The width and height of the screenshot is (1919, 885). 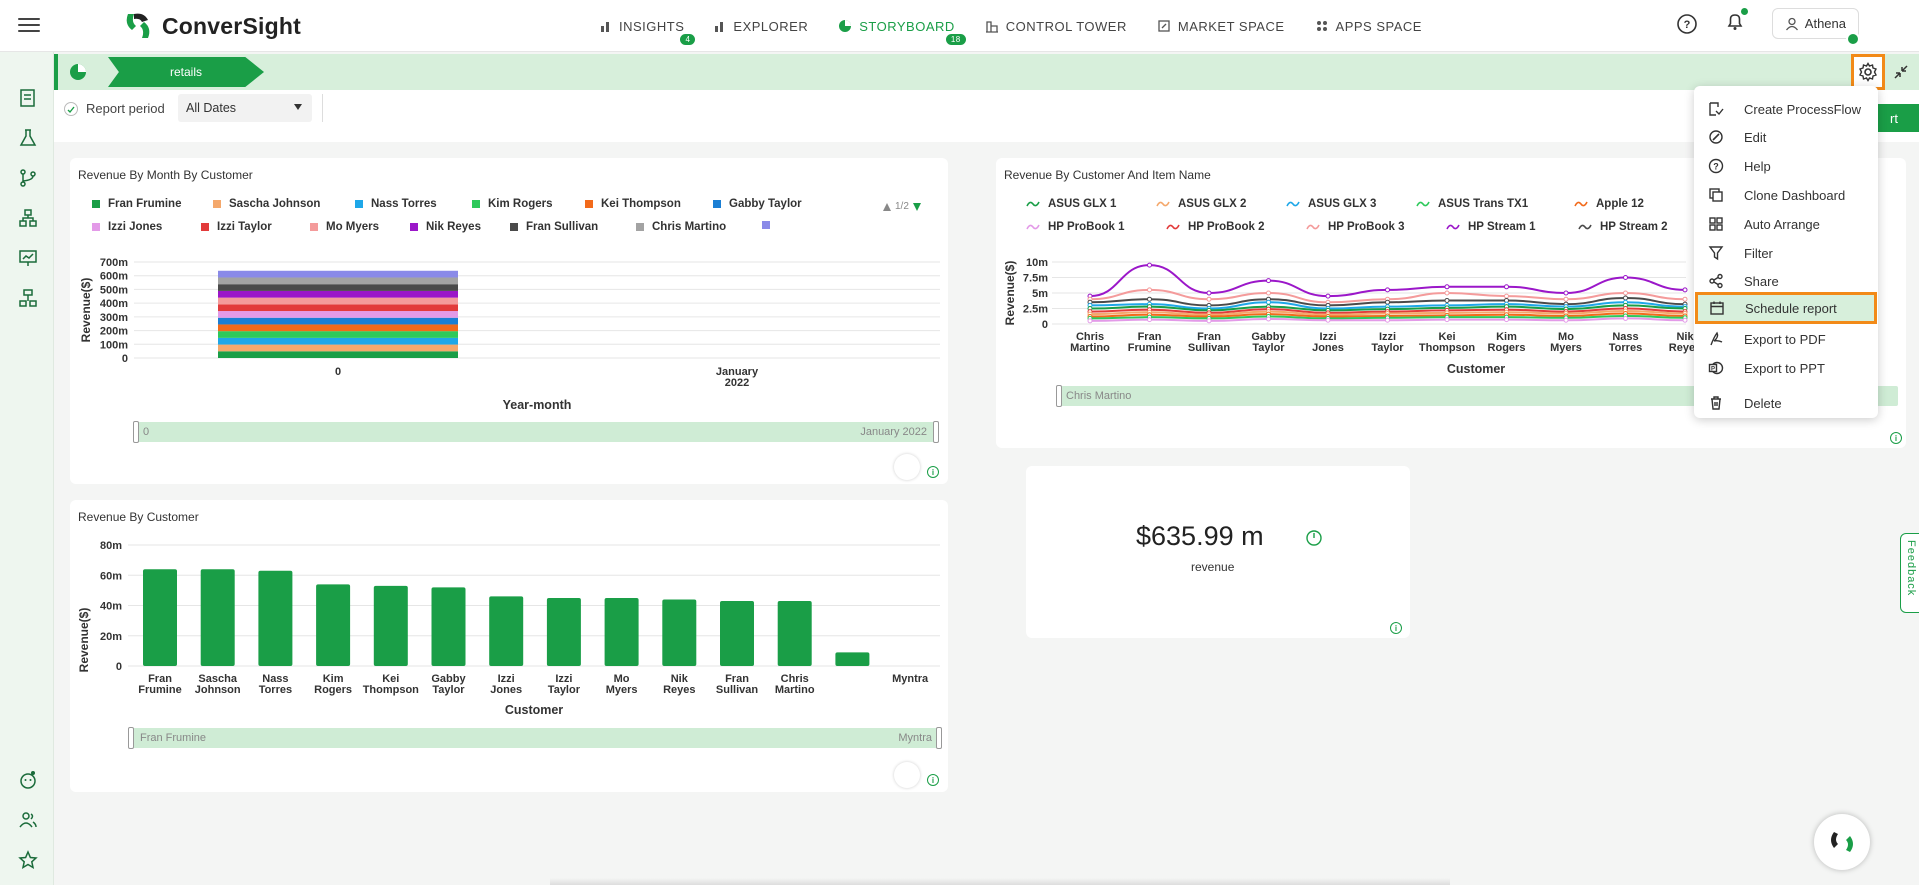 I want to click on range-slider: Chris Martino, so click(x=1477, y=396).